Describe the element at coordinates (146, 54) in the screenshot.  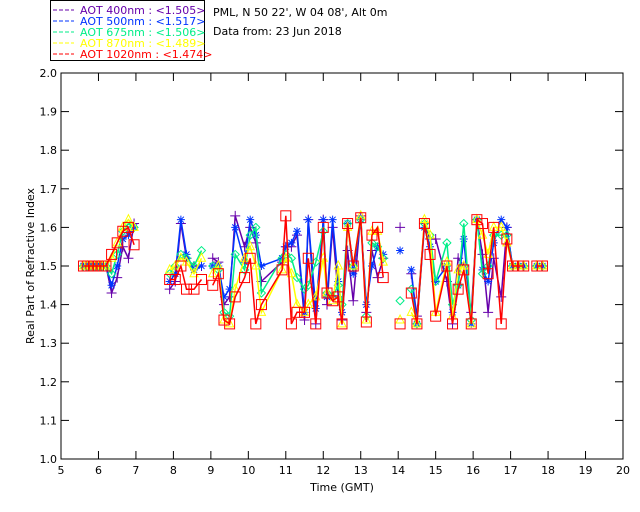
I see `legend-entry: AOT 1020nm : <1.474>` at that location.